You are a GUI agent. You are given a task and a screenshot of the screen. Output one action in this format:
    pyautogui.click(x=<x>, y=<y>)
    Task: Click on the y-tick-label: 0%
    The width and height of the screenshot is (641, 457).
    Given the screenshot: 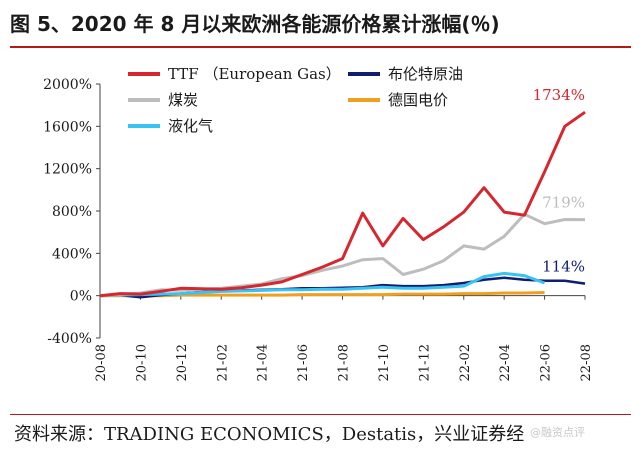 What is the action you would take?
    pyautogui.click(x=81, y=297)
    